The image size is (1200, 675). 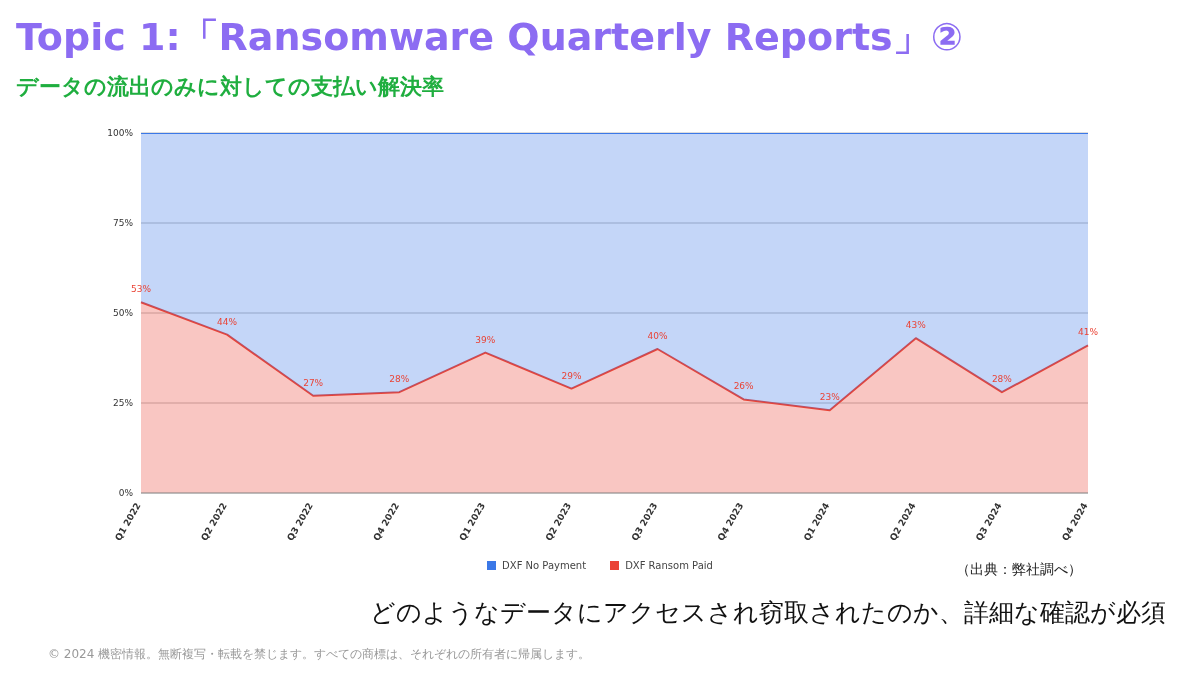 I want to click on legend-label: DXF No Payment, so click(x=544, y=565).